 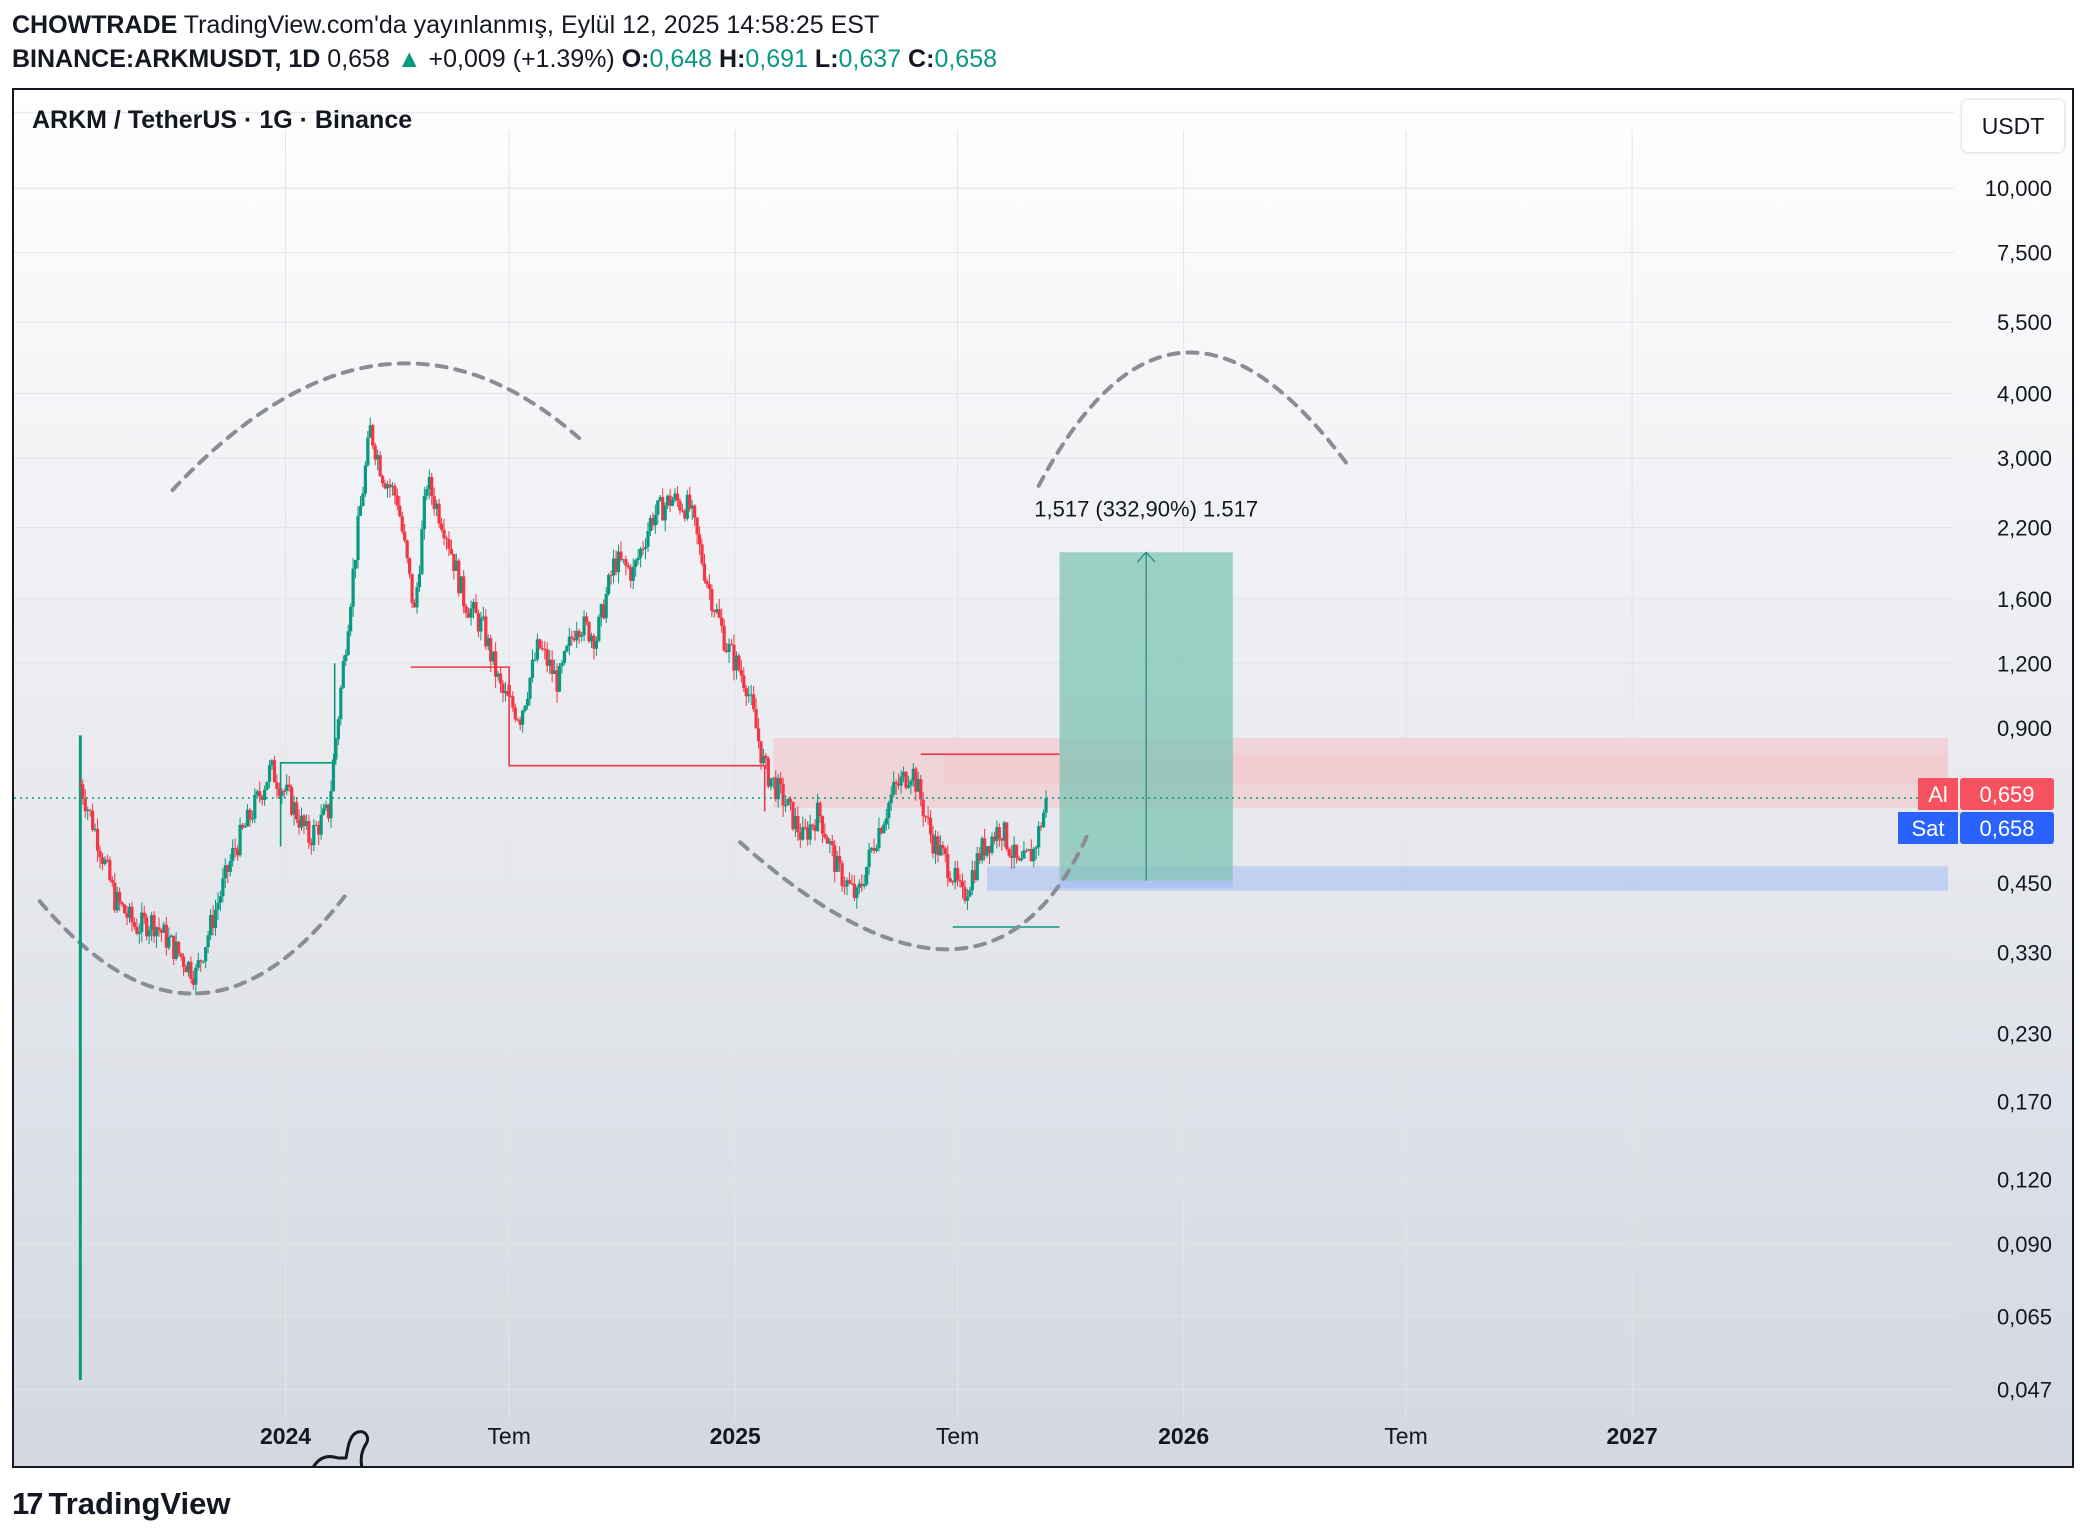 What do you see at coordinates (521, 59) in the screenshot?
I see `price-change: +0,009 (+1.39%)` at bounding box center [521, 59].